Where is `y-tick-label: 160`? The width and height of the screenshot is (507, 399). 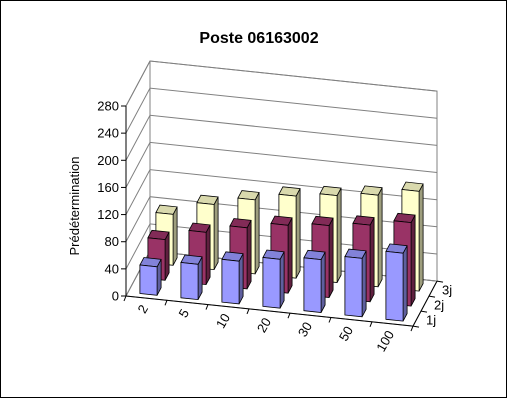 y-tick-label: 160 is located at coordinates (108, 187).